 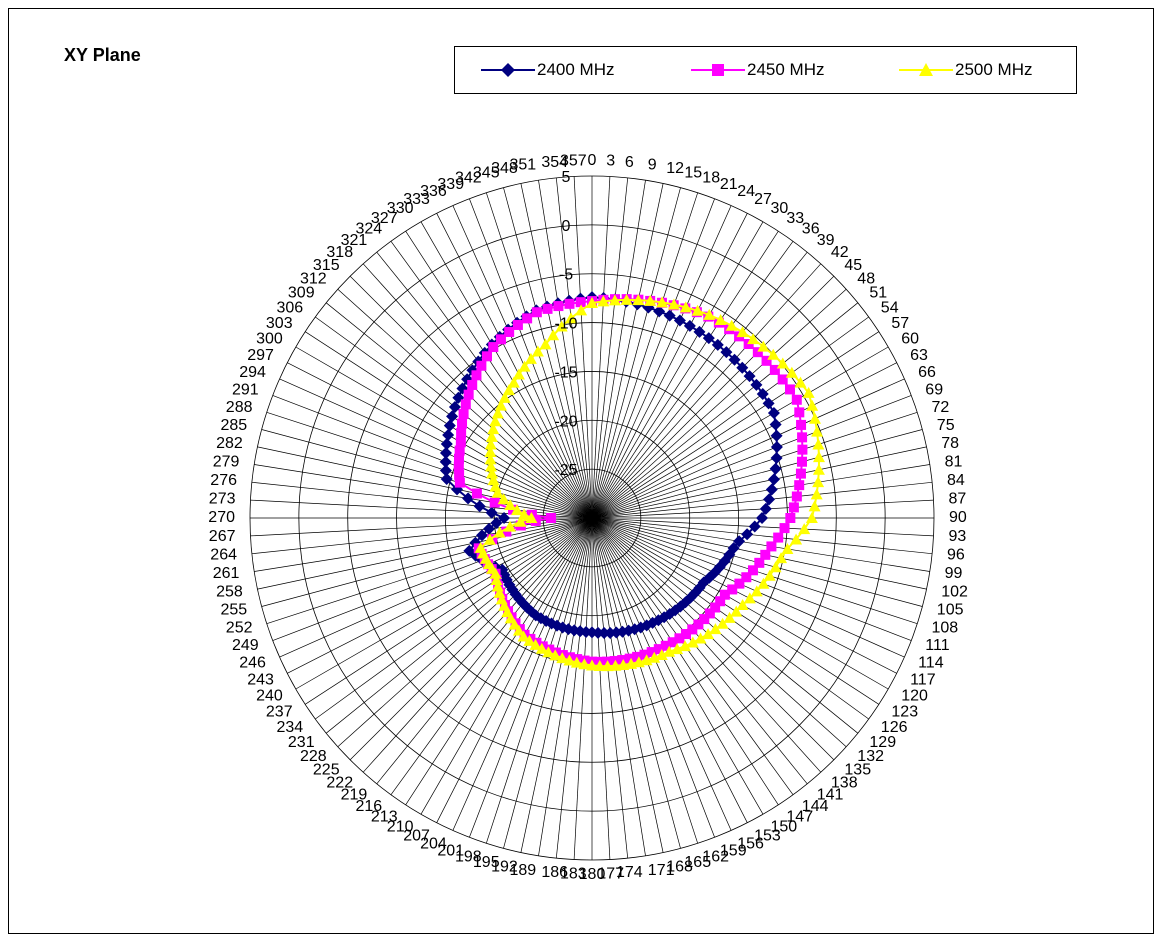 What do you see at coordinates (994, 69) in the screenshot?
I see `legend-label-2500: 2500 MHz` at bounding box center [994, 69].